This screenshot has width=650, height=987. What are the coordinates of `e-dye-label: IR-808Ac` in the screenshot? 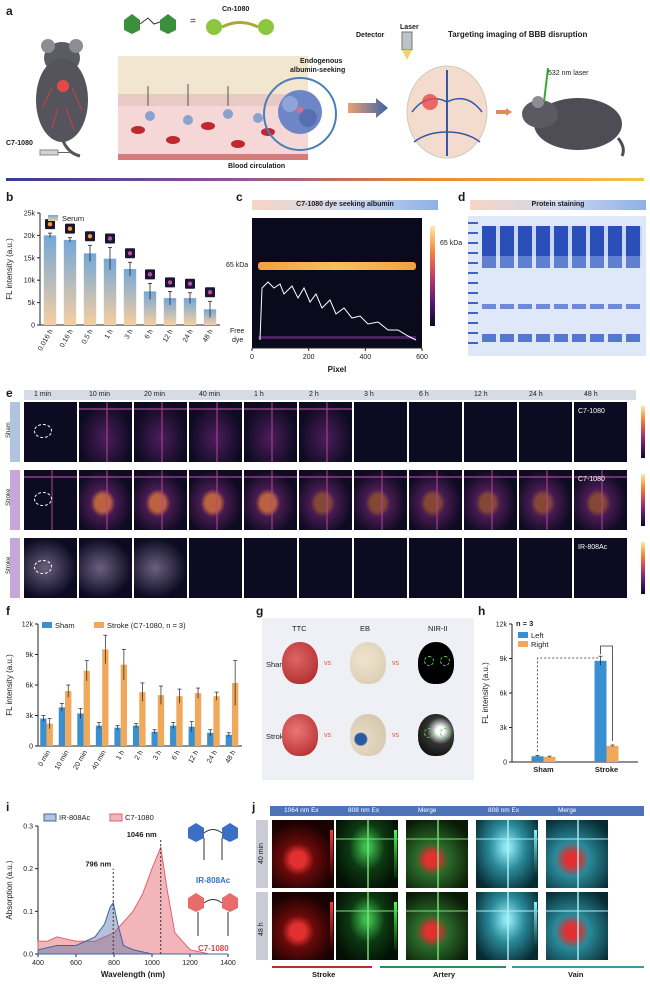 It's located at (593, 547).